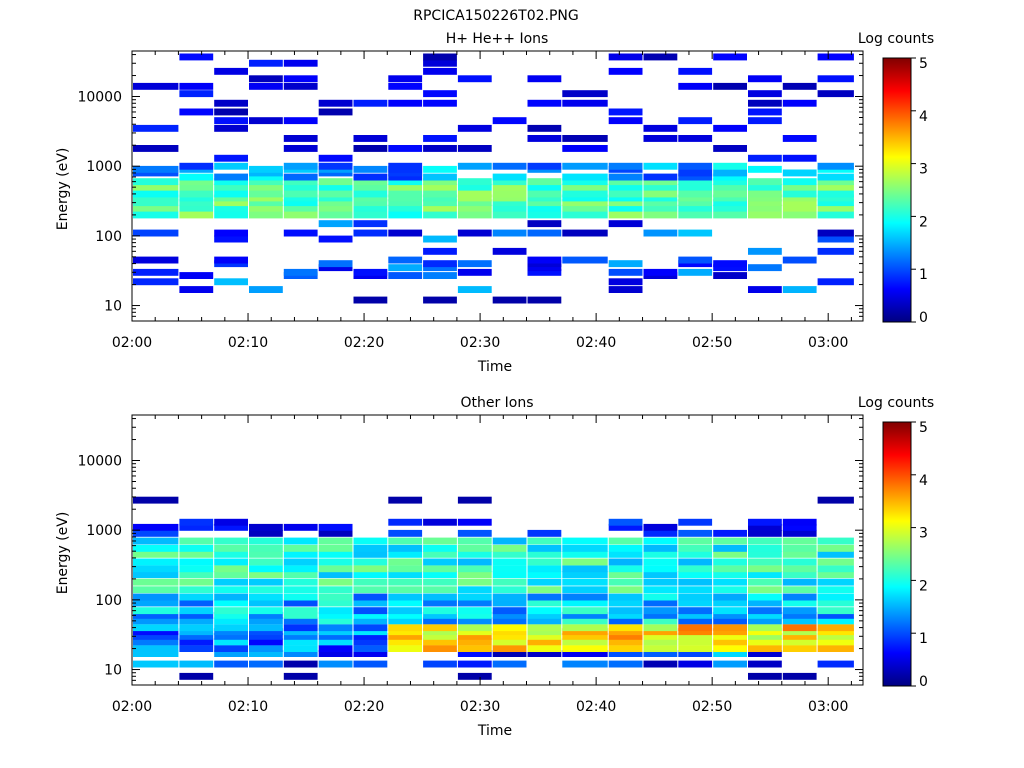  What do you see at coordinates (495, 16) in the screenshot?
I see `figure-title: RPCICA150226T02.PNG` at bounding box center [495, 16].